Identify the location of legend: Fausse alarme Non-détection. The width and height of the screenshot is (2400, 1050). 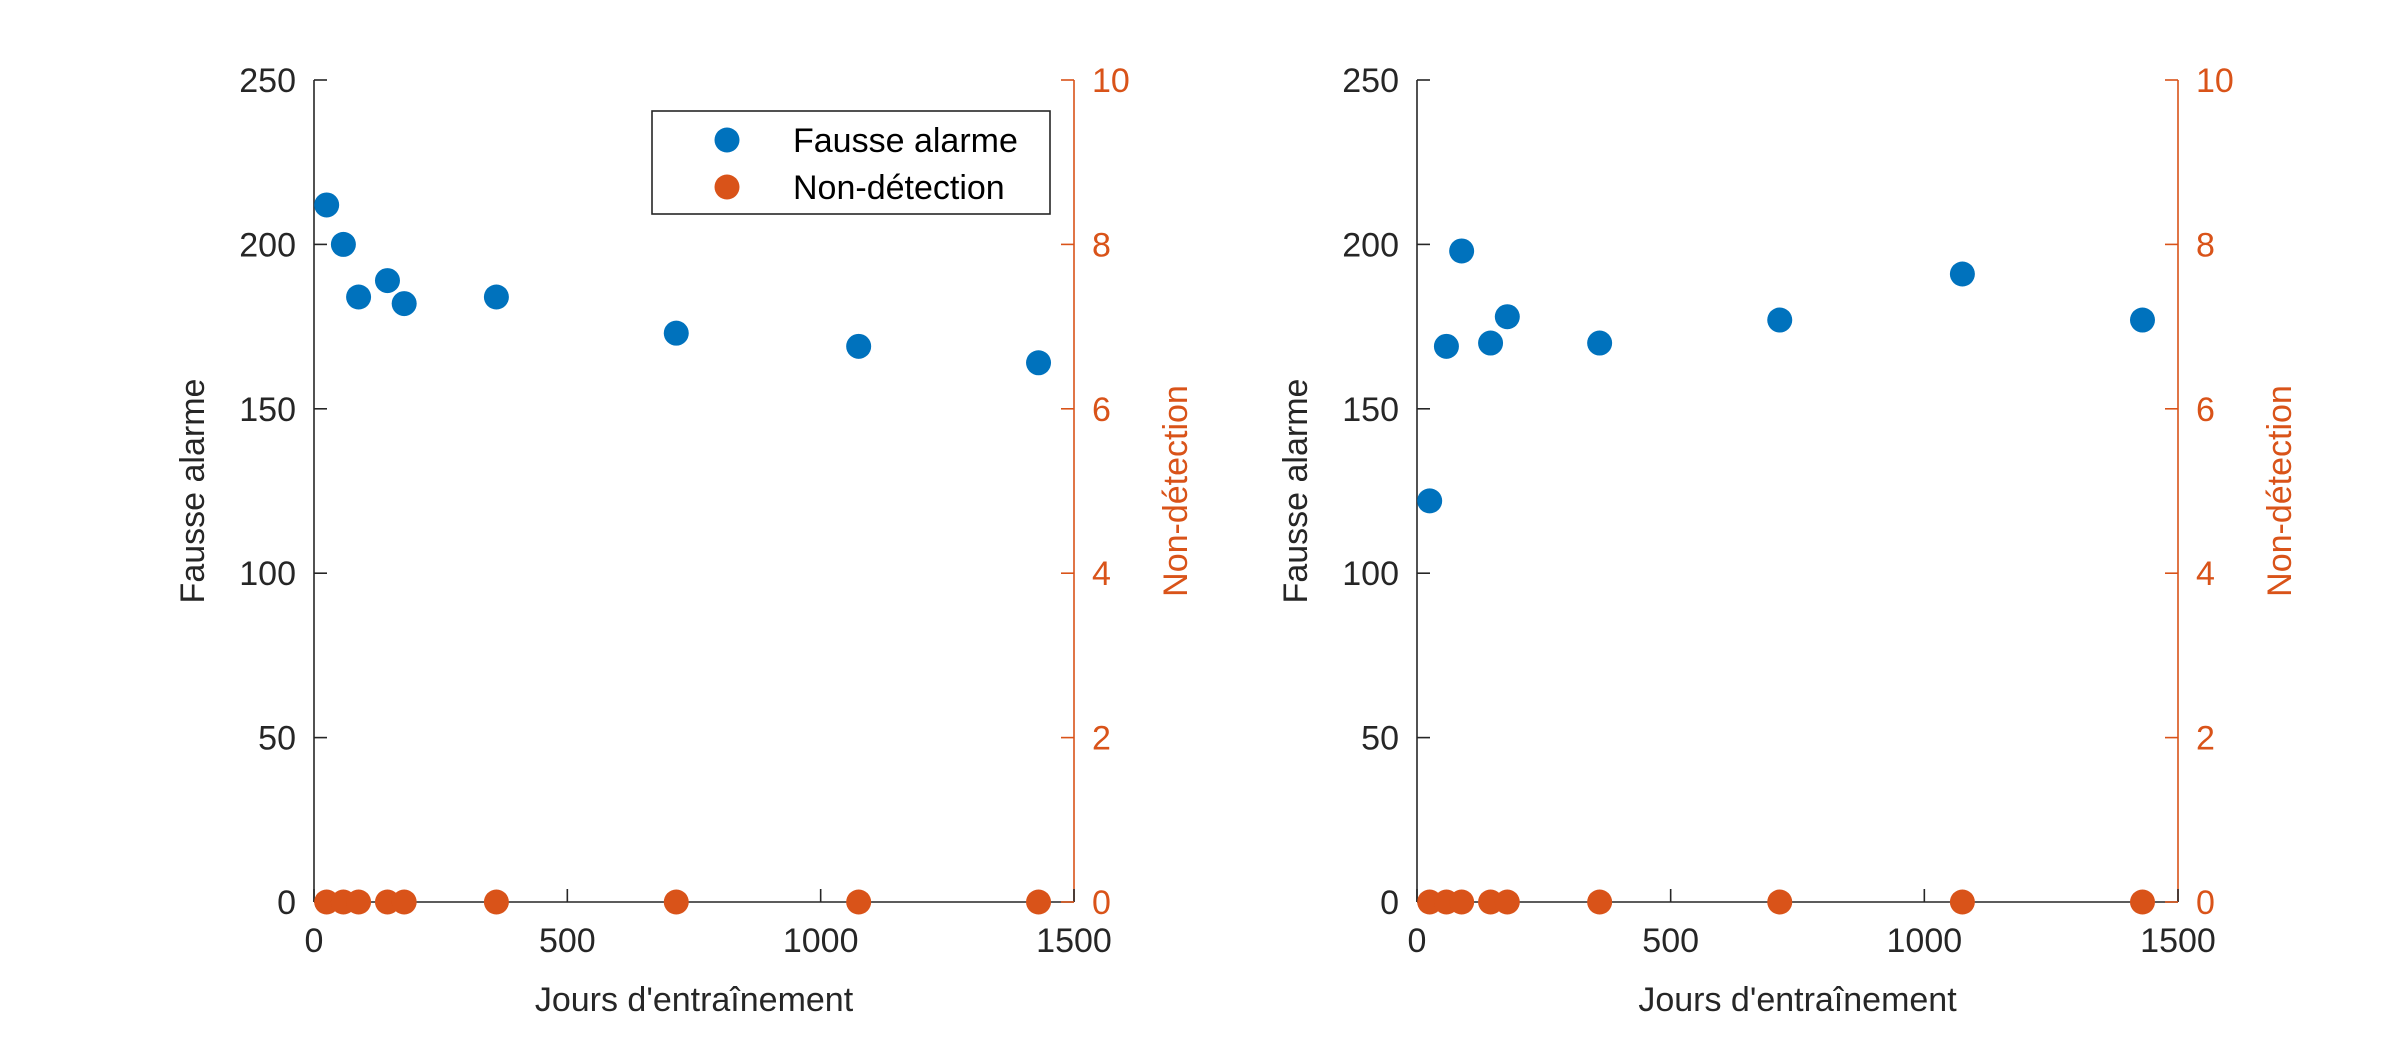
(851, 162).